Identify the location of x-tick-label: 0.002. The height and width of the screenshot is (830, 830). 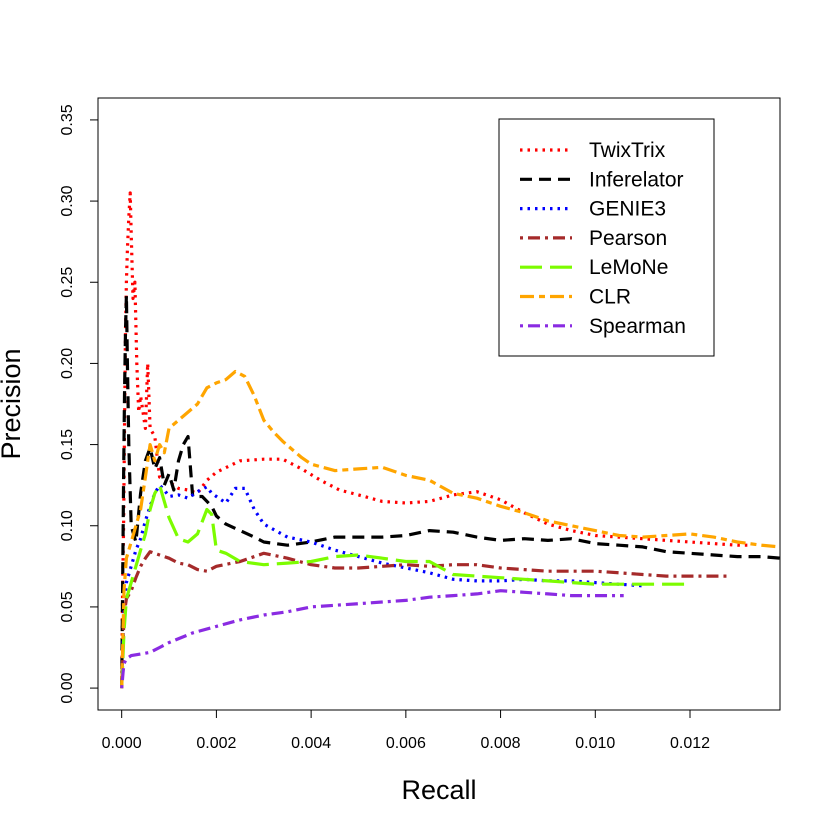
(216, 743).